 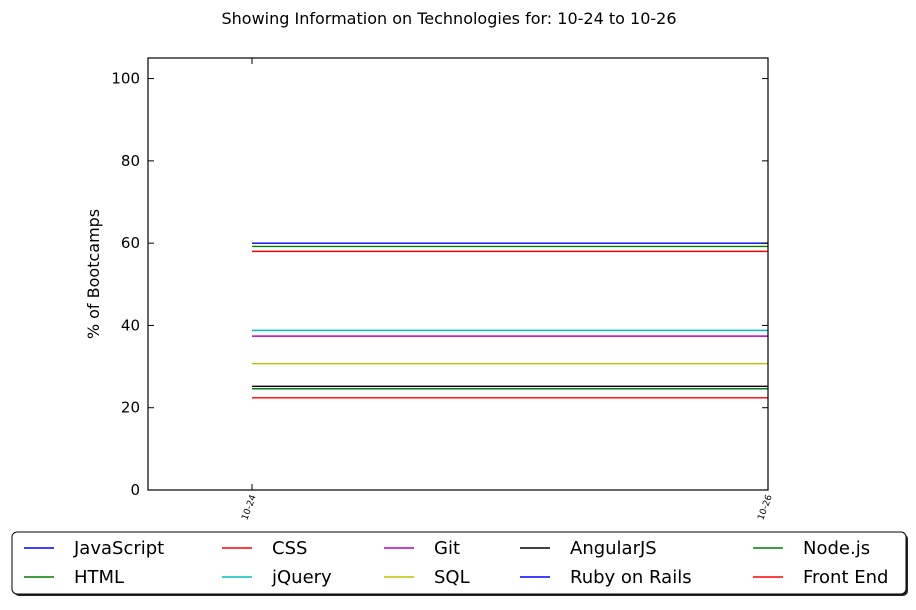 What do you see at coordinates (130, 161) in the screenshot?
I see `y-tick-label: 80` at bounding box center [130, 161].